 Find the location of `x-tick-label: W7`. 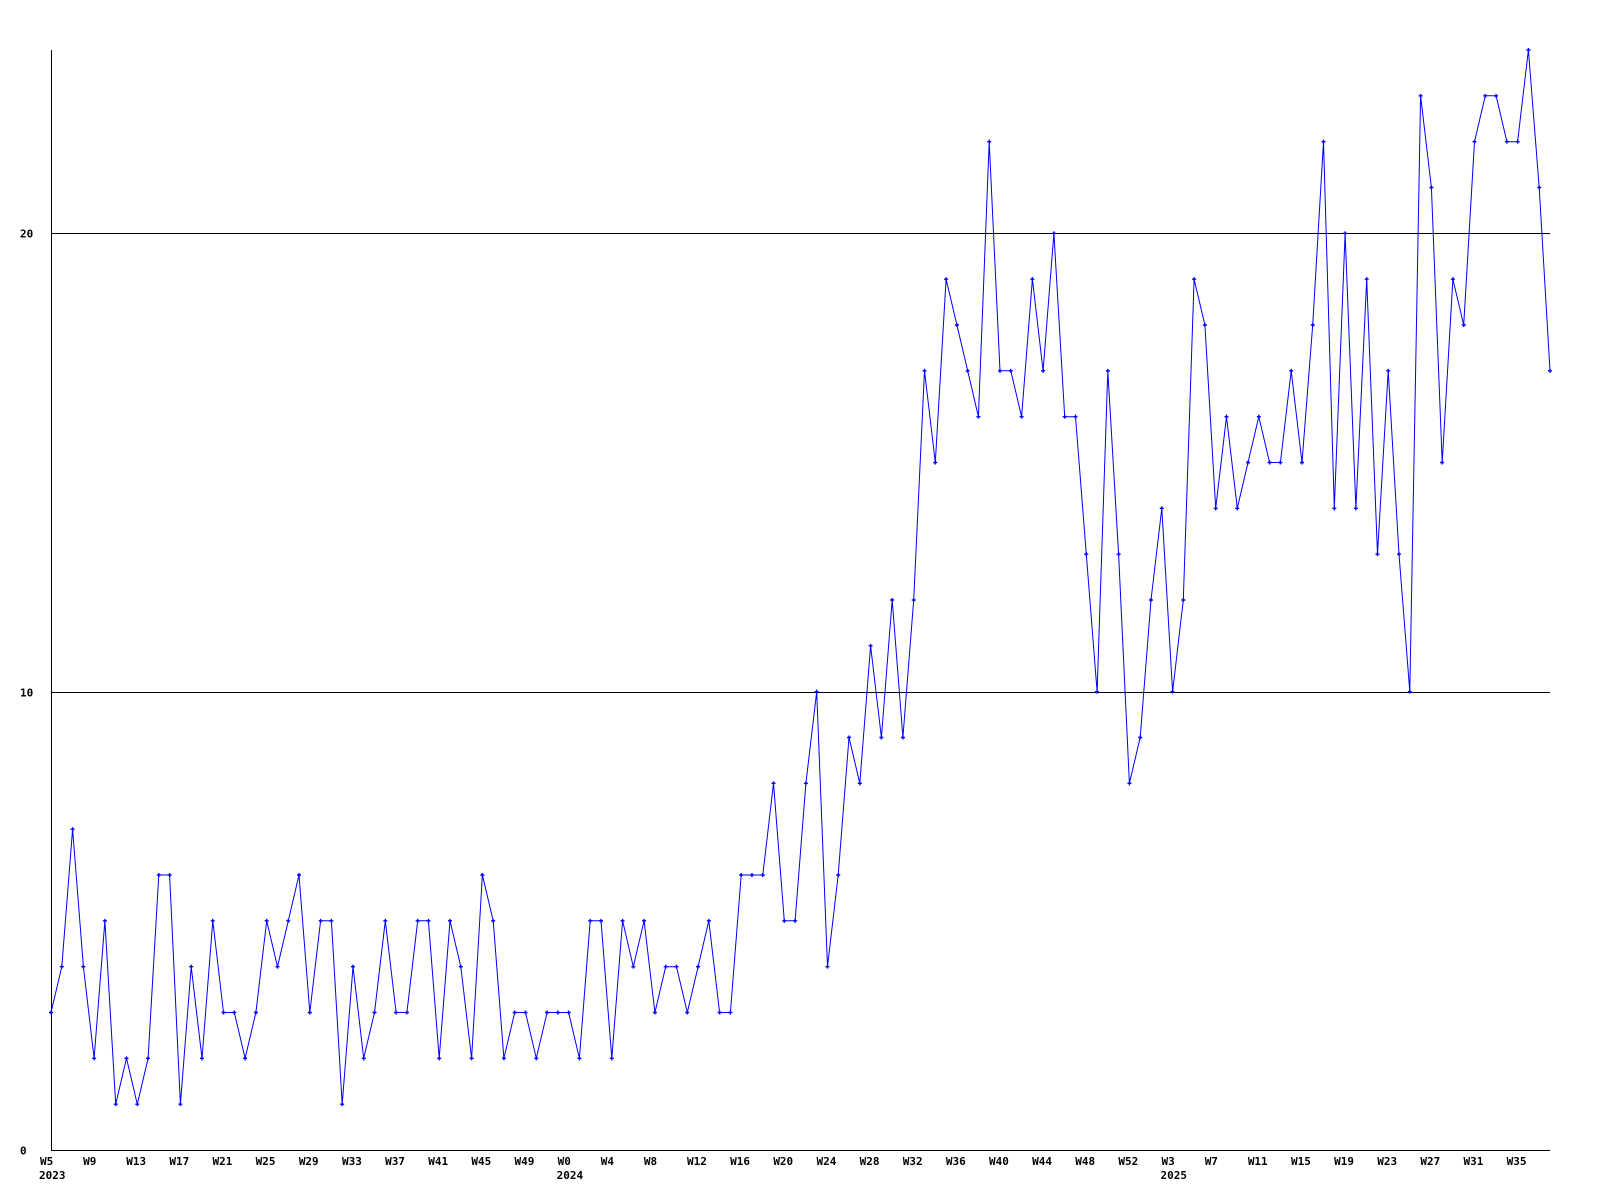

x-tick-label: W7 is located at coordinates (1211, 1161).